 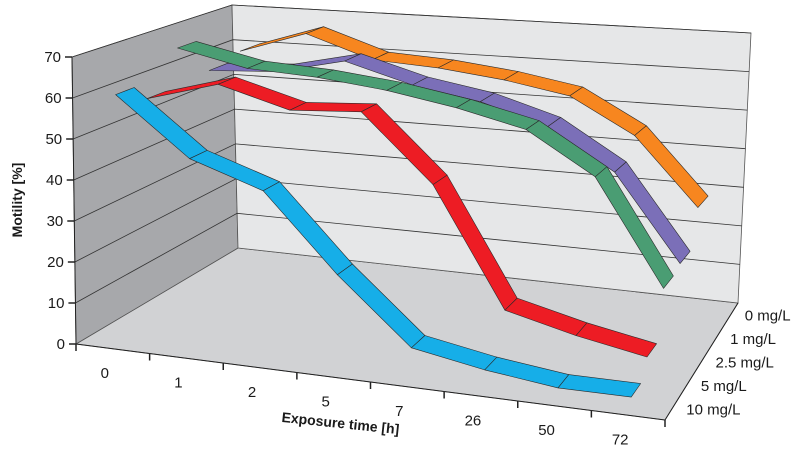 What do you see at coordinates (52, 57) in the screenshot?
I see `y-tick-label: 70` at bounding box center [52, 57].